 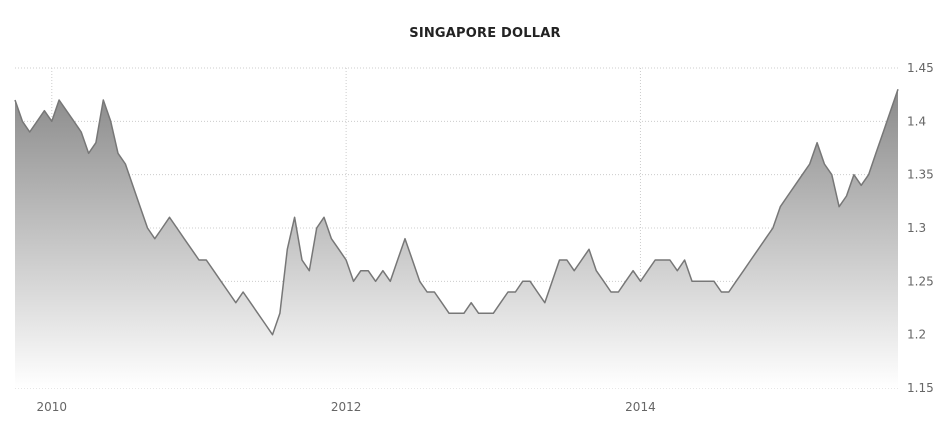 I want to click on y-tick-label: 1.25, so click(x=920, y=281).